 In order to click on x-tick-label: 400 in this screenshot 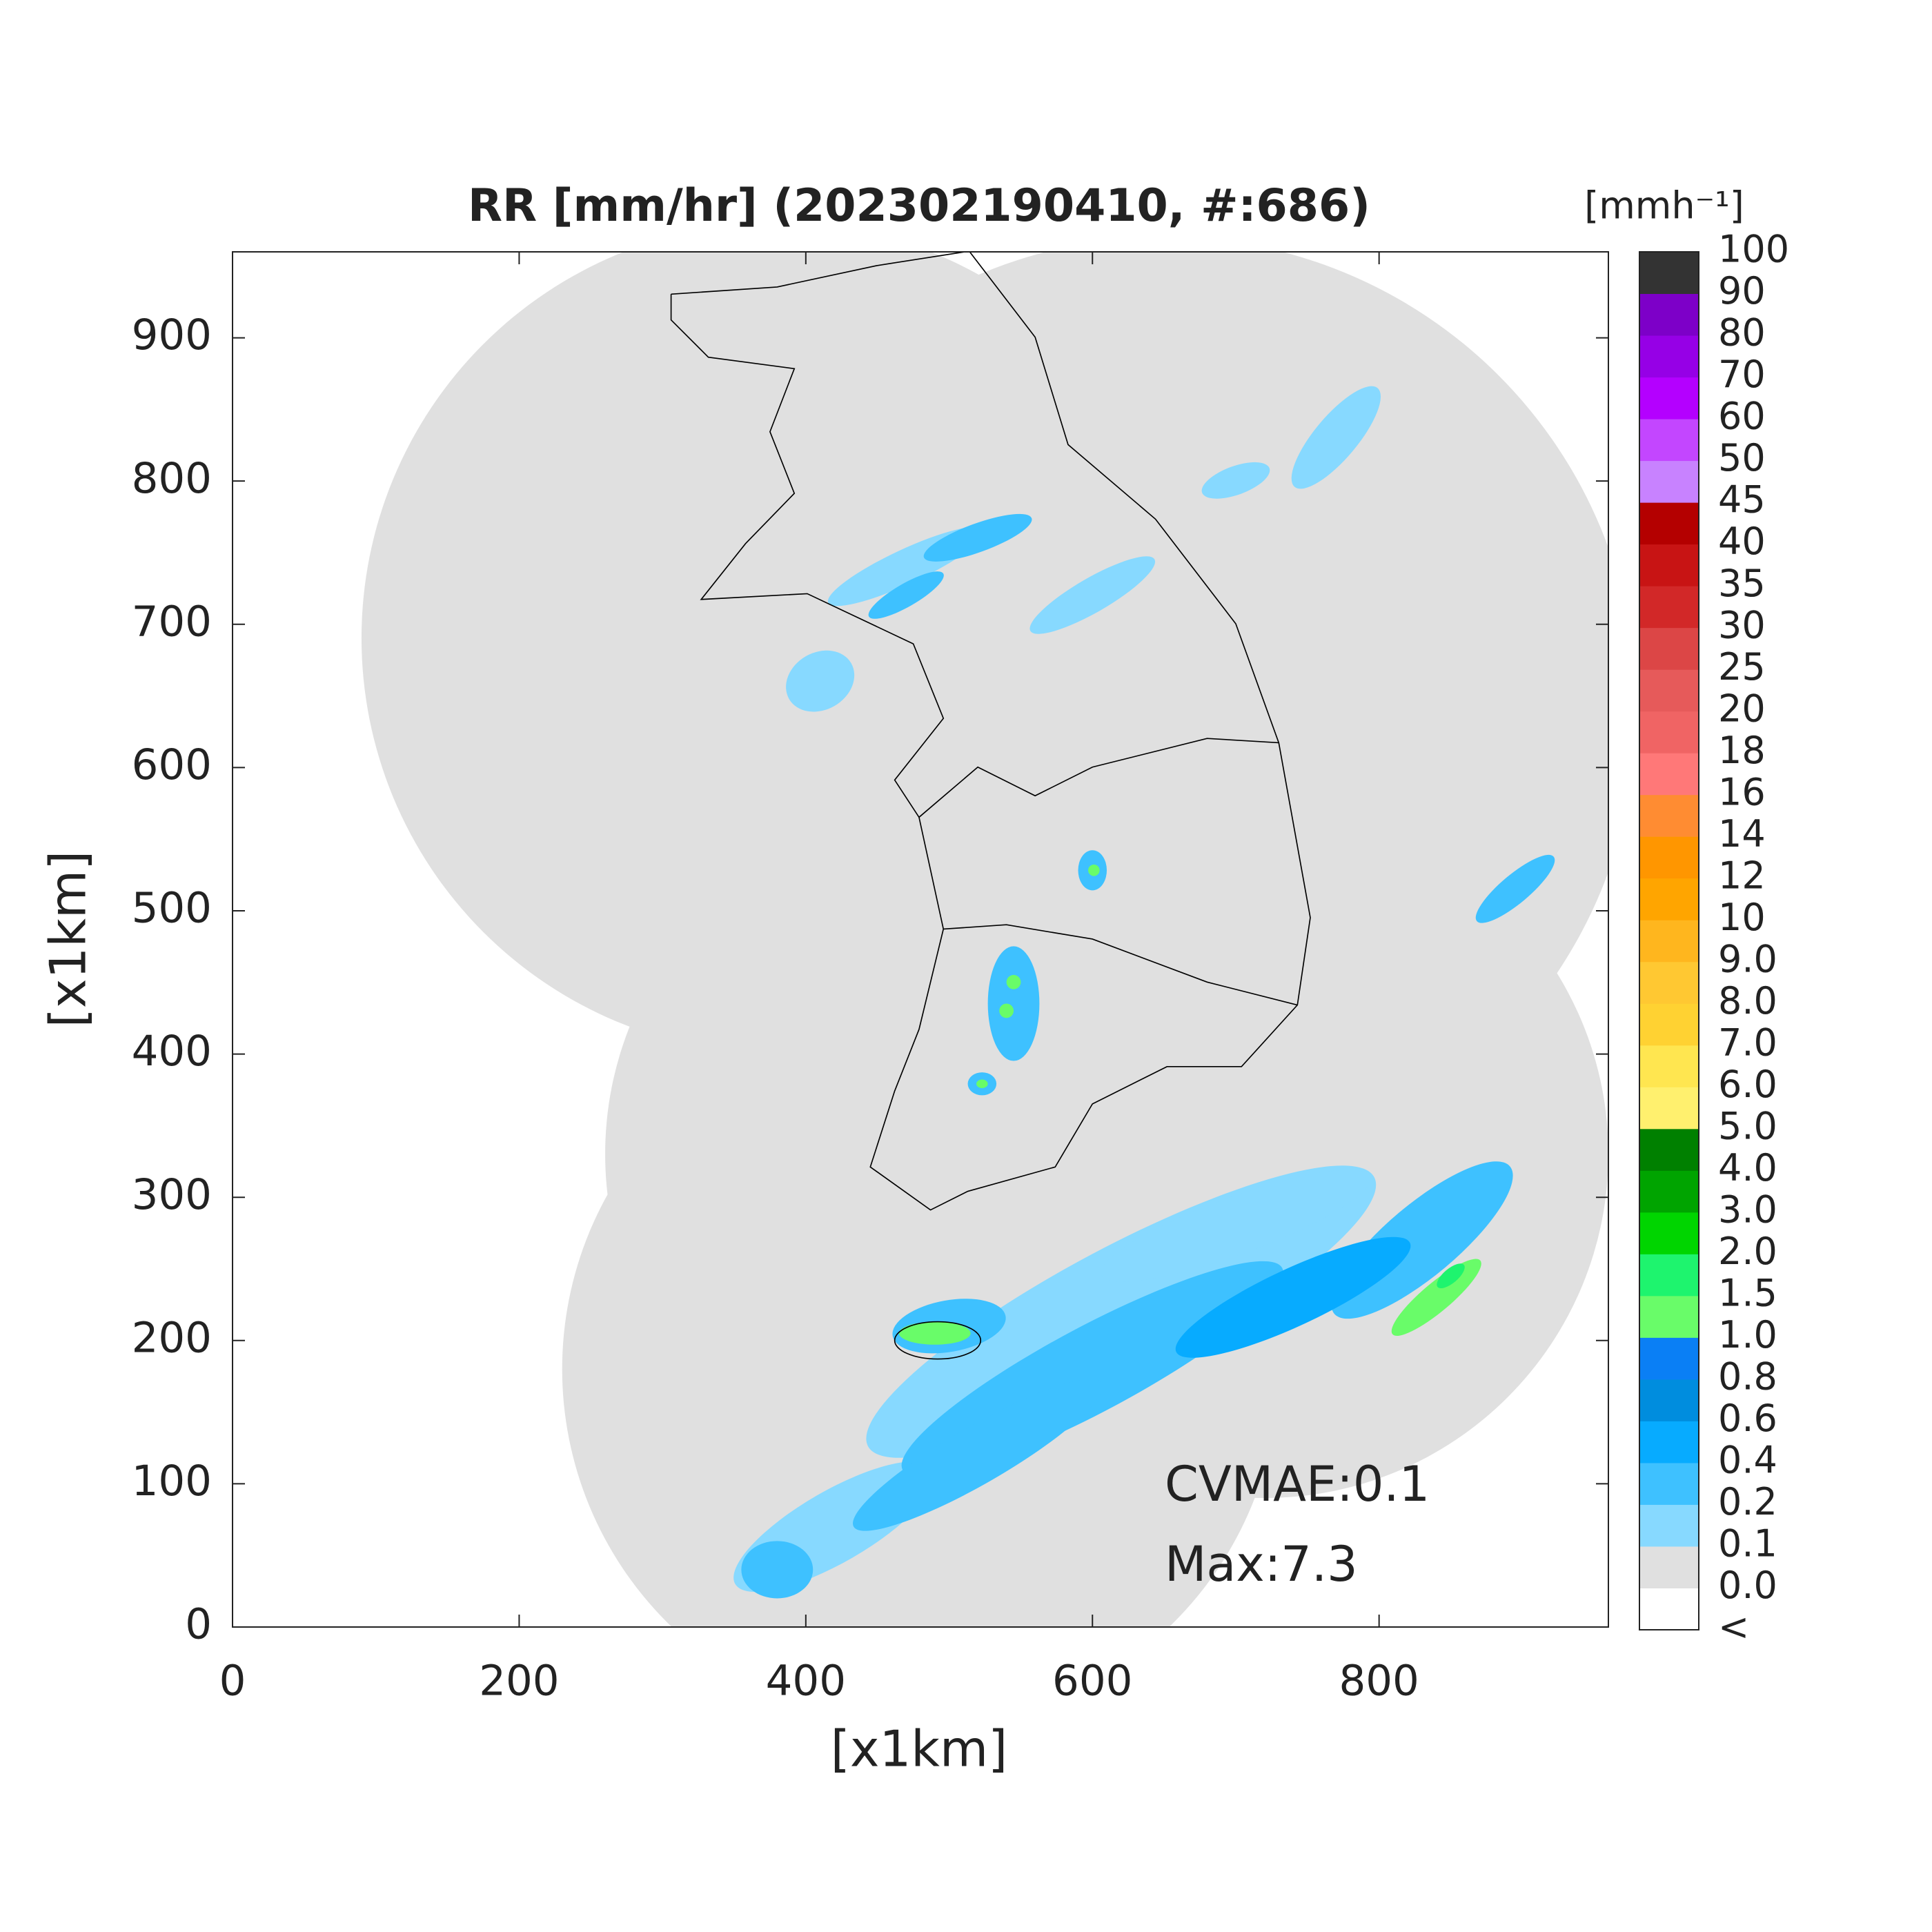, I will do `click(806, 1681)`.